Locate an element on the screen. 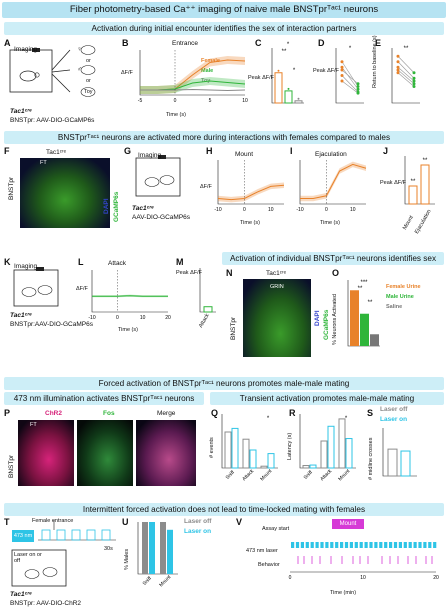 The height and width of the screenshot is (612, 448). chart-l-ylabel: ΔF/F is located at coordinates (82, 289).